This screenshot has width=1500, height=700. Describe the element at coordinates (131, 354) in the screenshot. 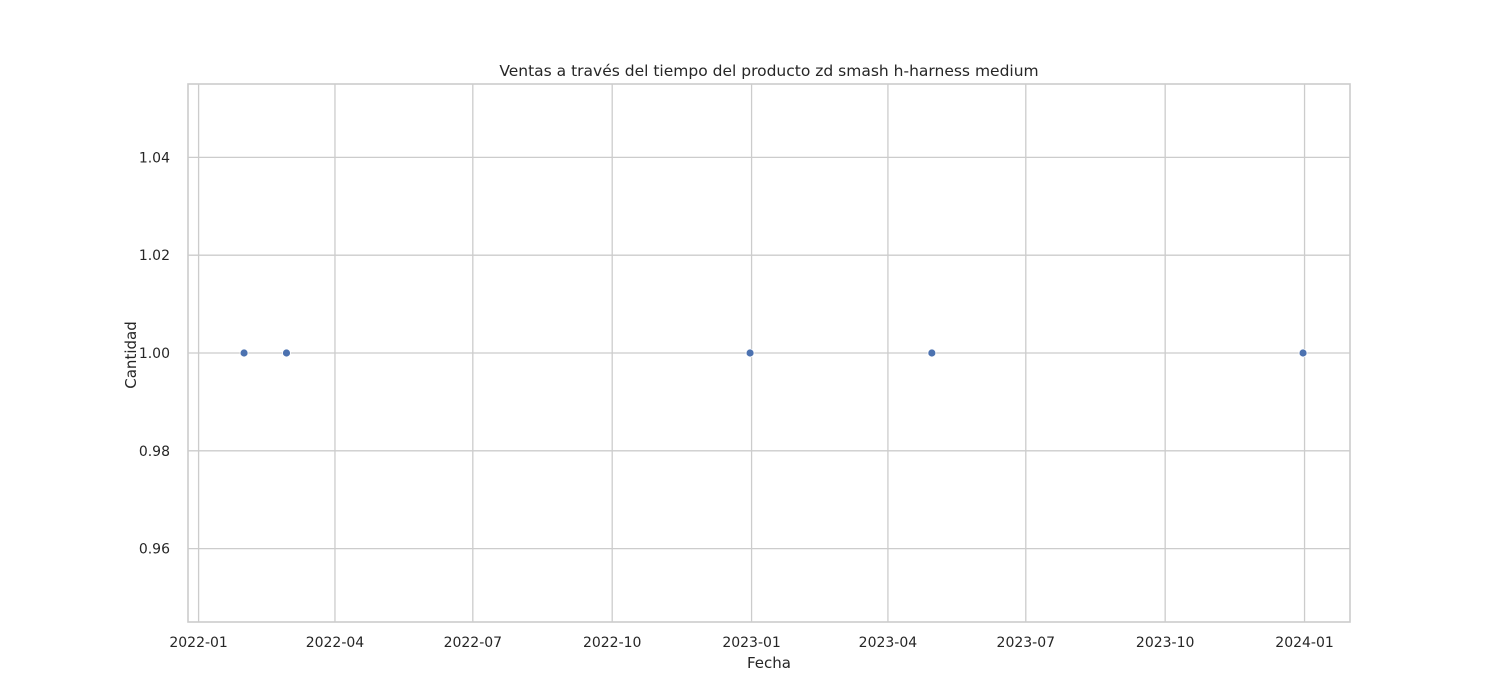

I see `y-axis-label: Cantidad` at that location.